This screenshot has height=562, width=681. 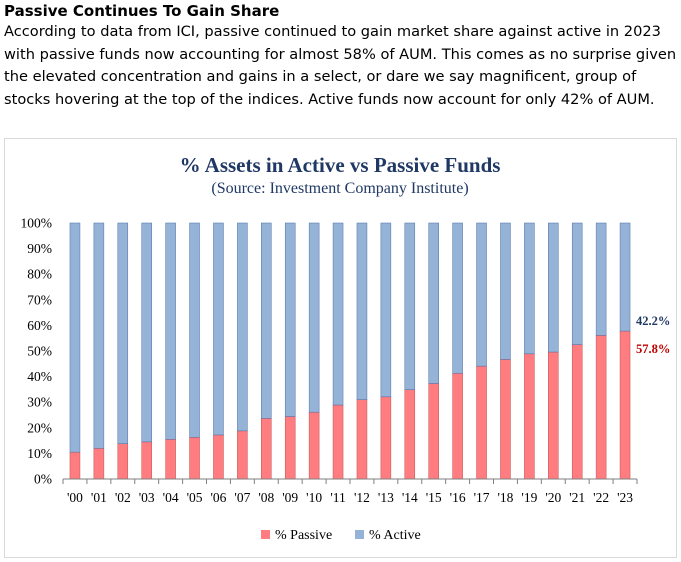 I want to click on y-tick-label: 80%, so click(x=39, y=274).